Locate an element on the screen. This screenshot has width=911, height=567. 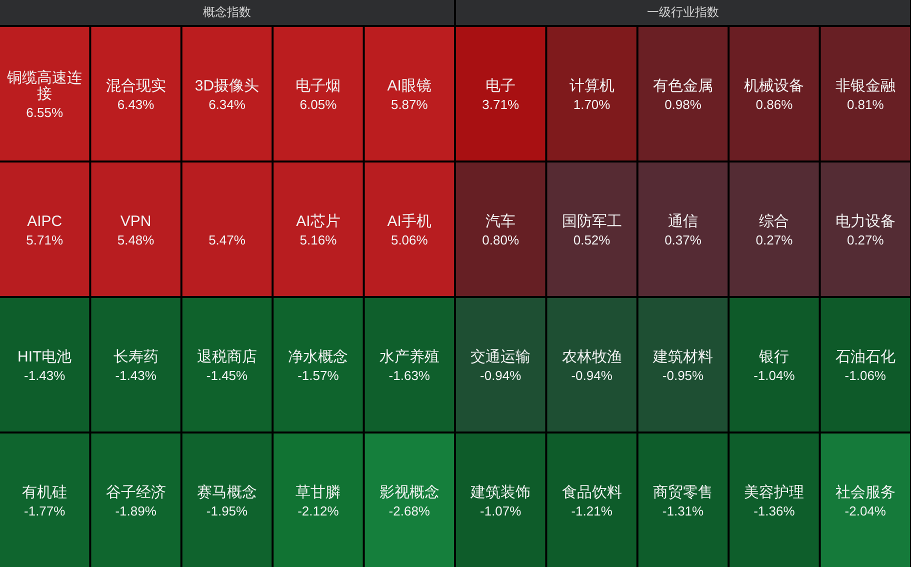
category-label: 水产养殖 is located at coordinates (409, 357).